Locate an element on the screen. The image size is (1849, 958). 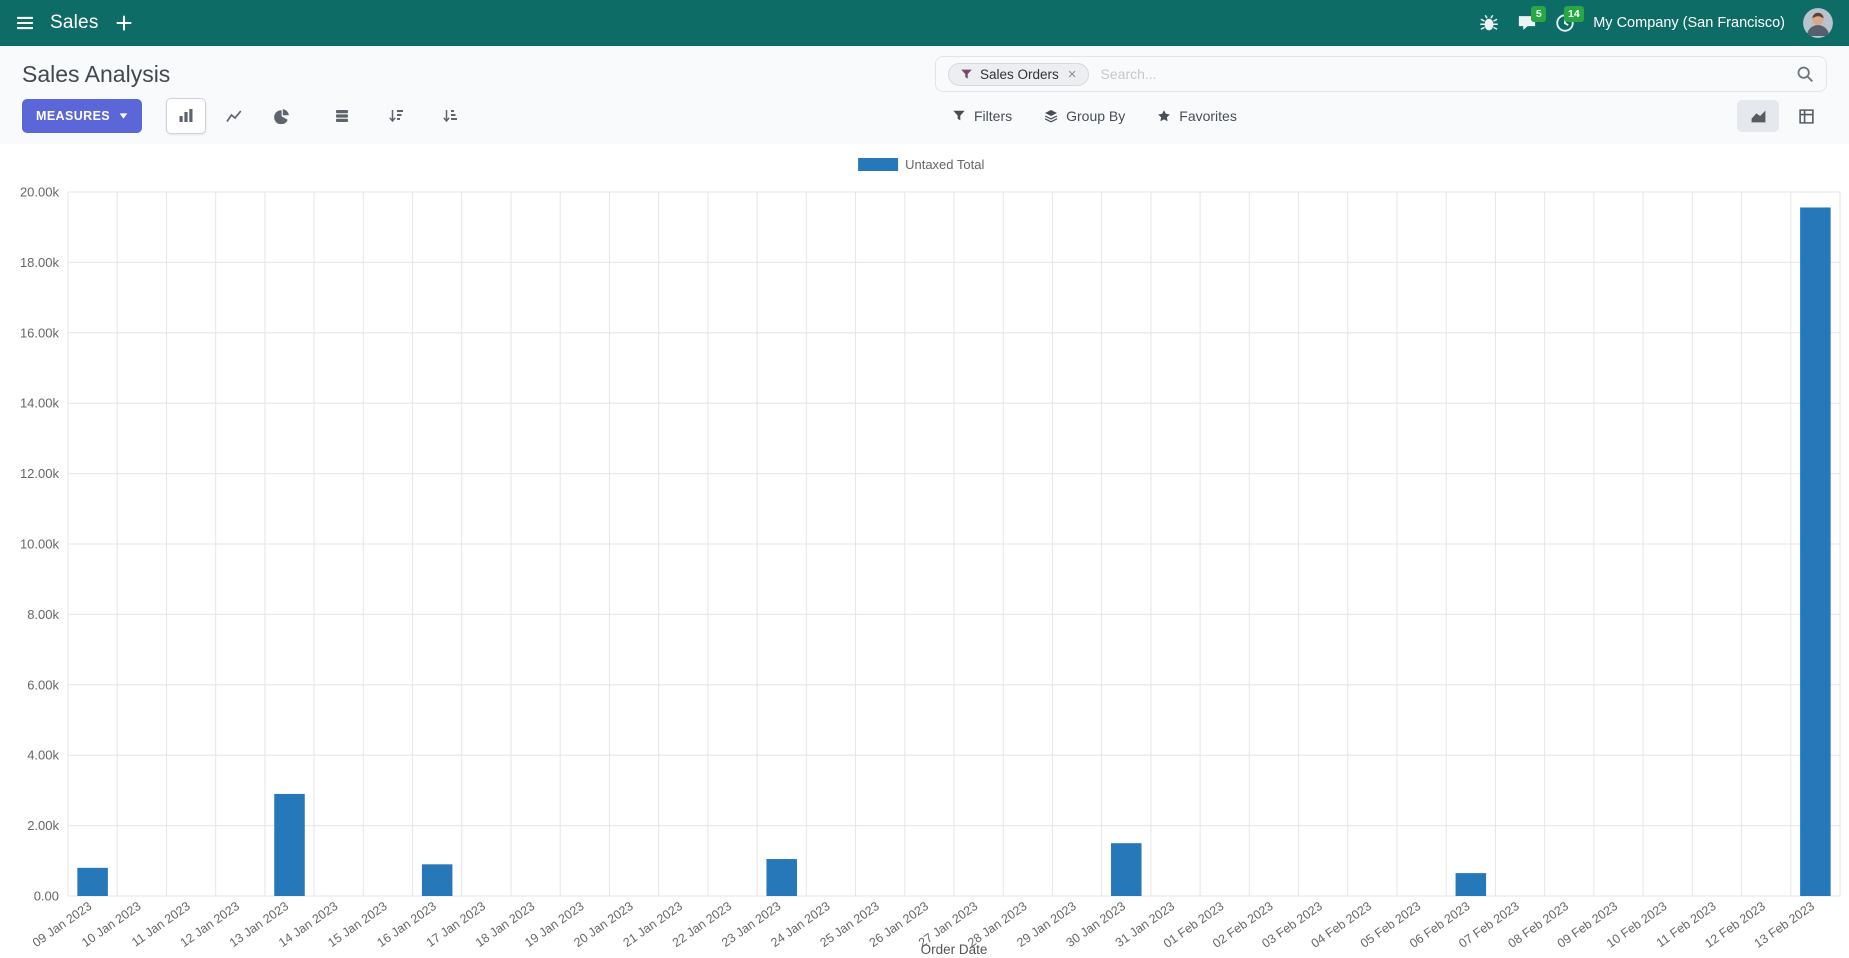
search-icon is located at coordinates (1805, 74).